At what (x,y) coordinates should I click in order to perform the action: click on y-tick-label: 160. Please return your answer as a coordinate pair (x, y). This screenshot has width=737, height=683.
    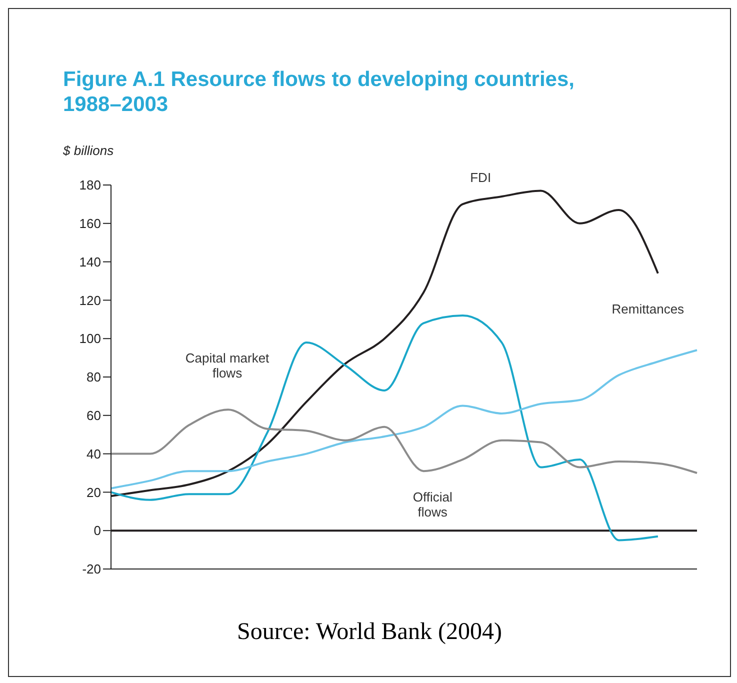
    Looking at the image, I should click on (90, 224).